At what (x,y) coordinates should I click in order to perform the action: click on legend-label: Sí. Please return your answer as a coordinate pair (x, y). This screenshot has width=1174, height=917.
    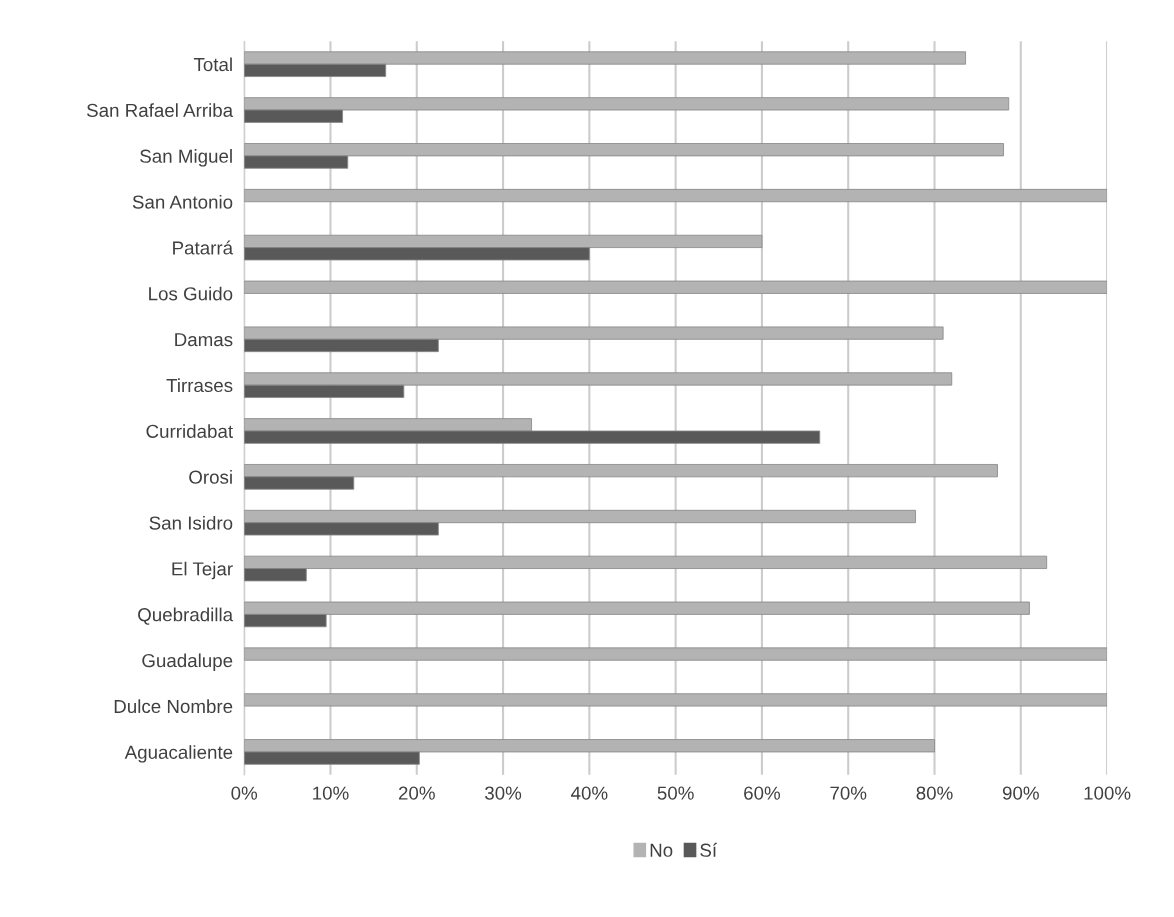
    Looking at the image, I should click on (709, 849).